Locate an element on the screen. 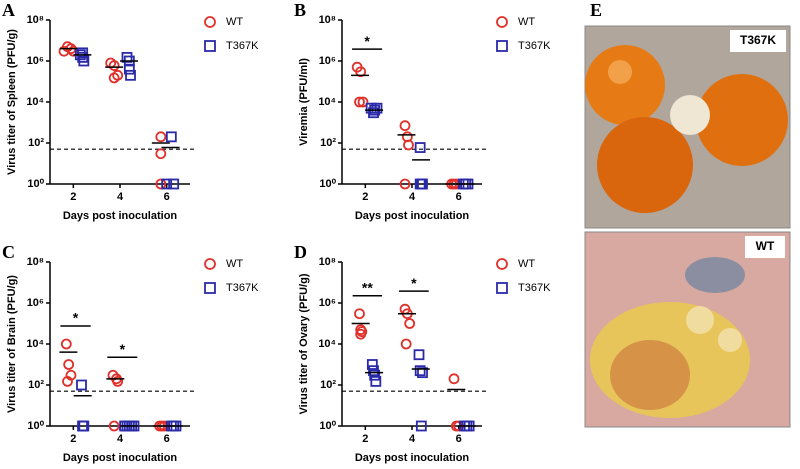 The height and width of the screenshot is (469, 800). photo-label: WT is located at coordinates (765, 246).